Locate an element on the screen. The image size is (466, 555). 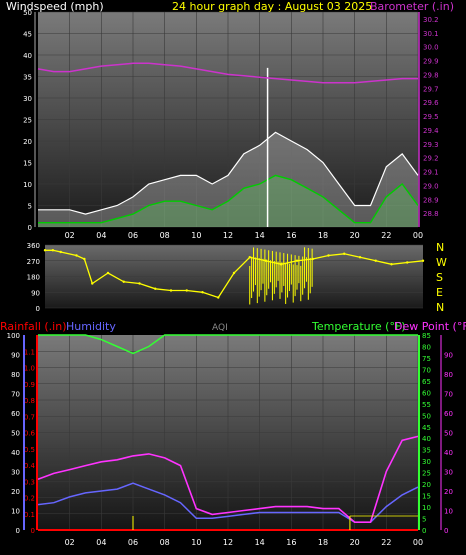
wind-x-tick-7: 16 is located at coordinates (291, 235).